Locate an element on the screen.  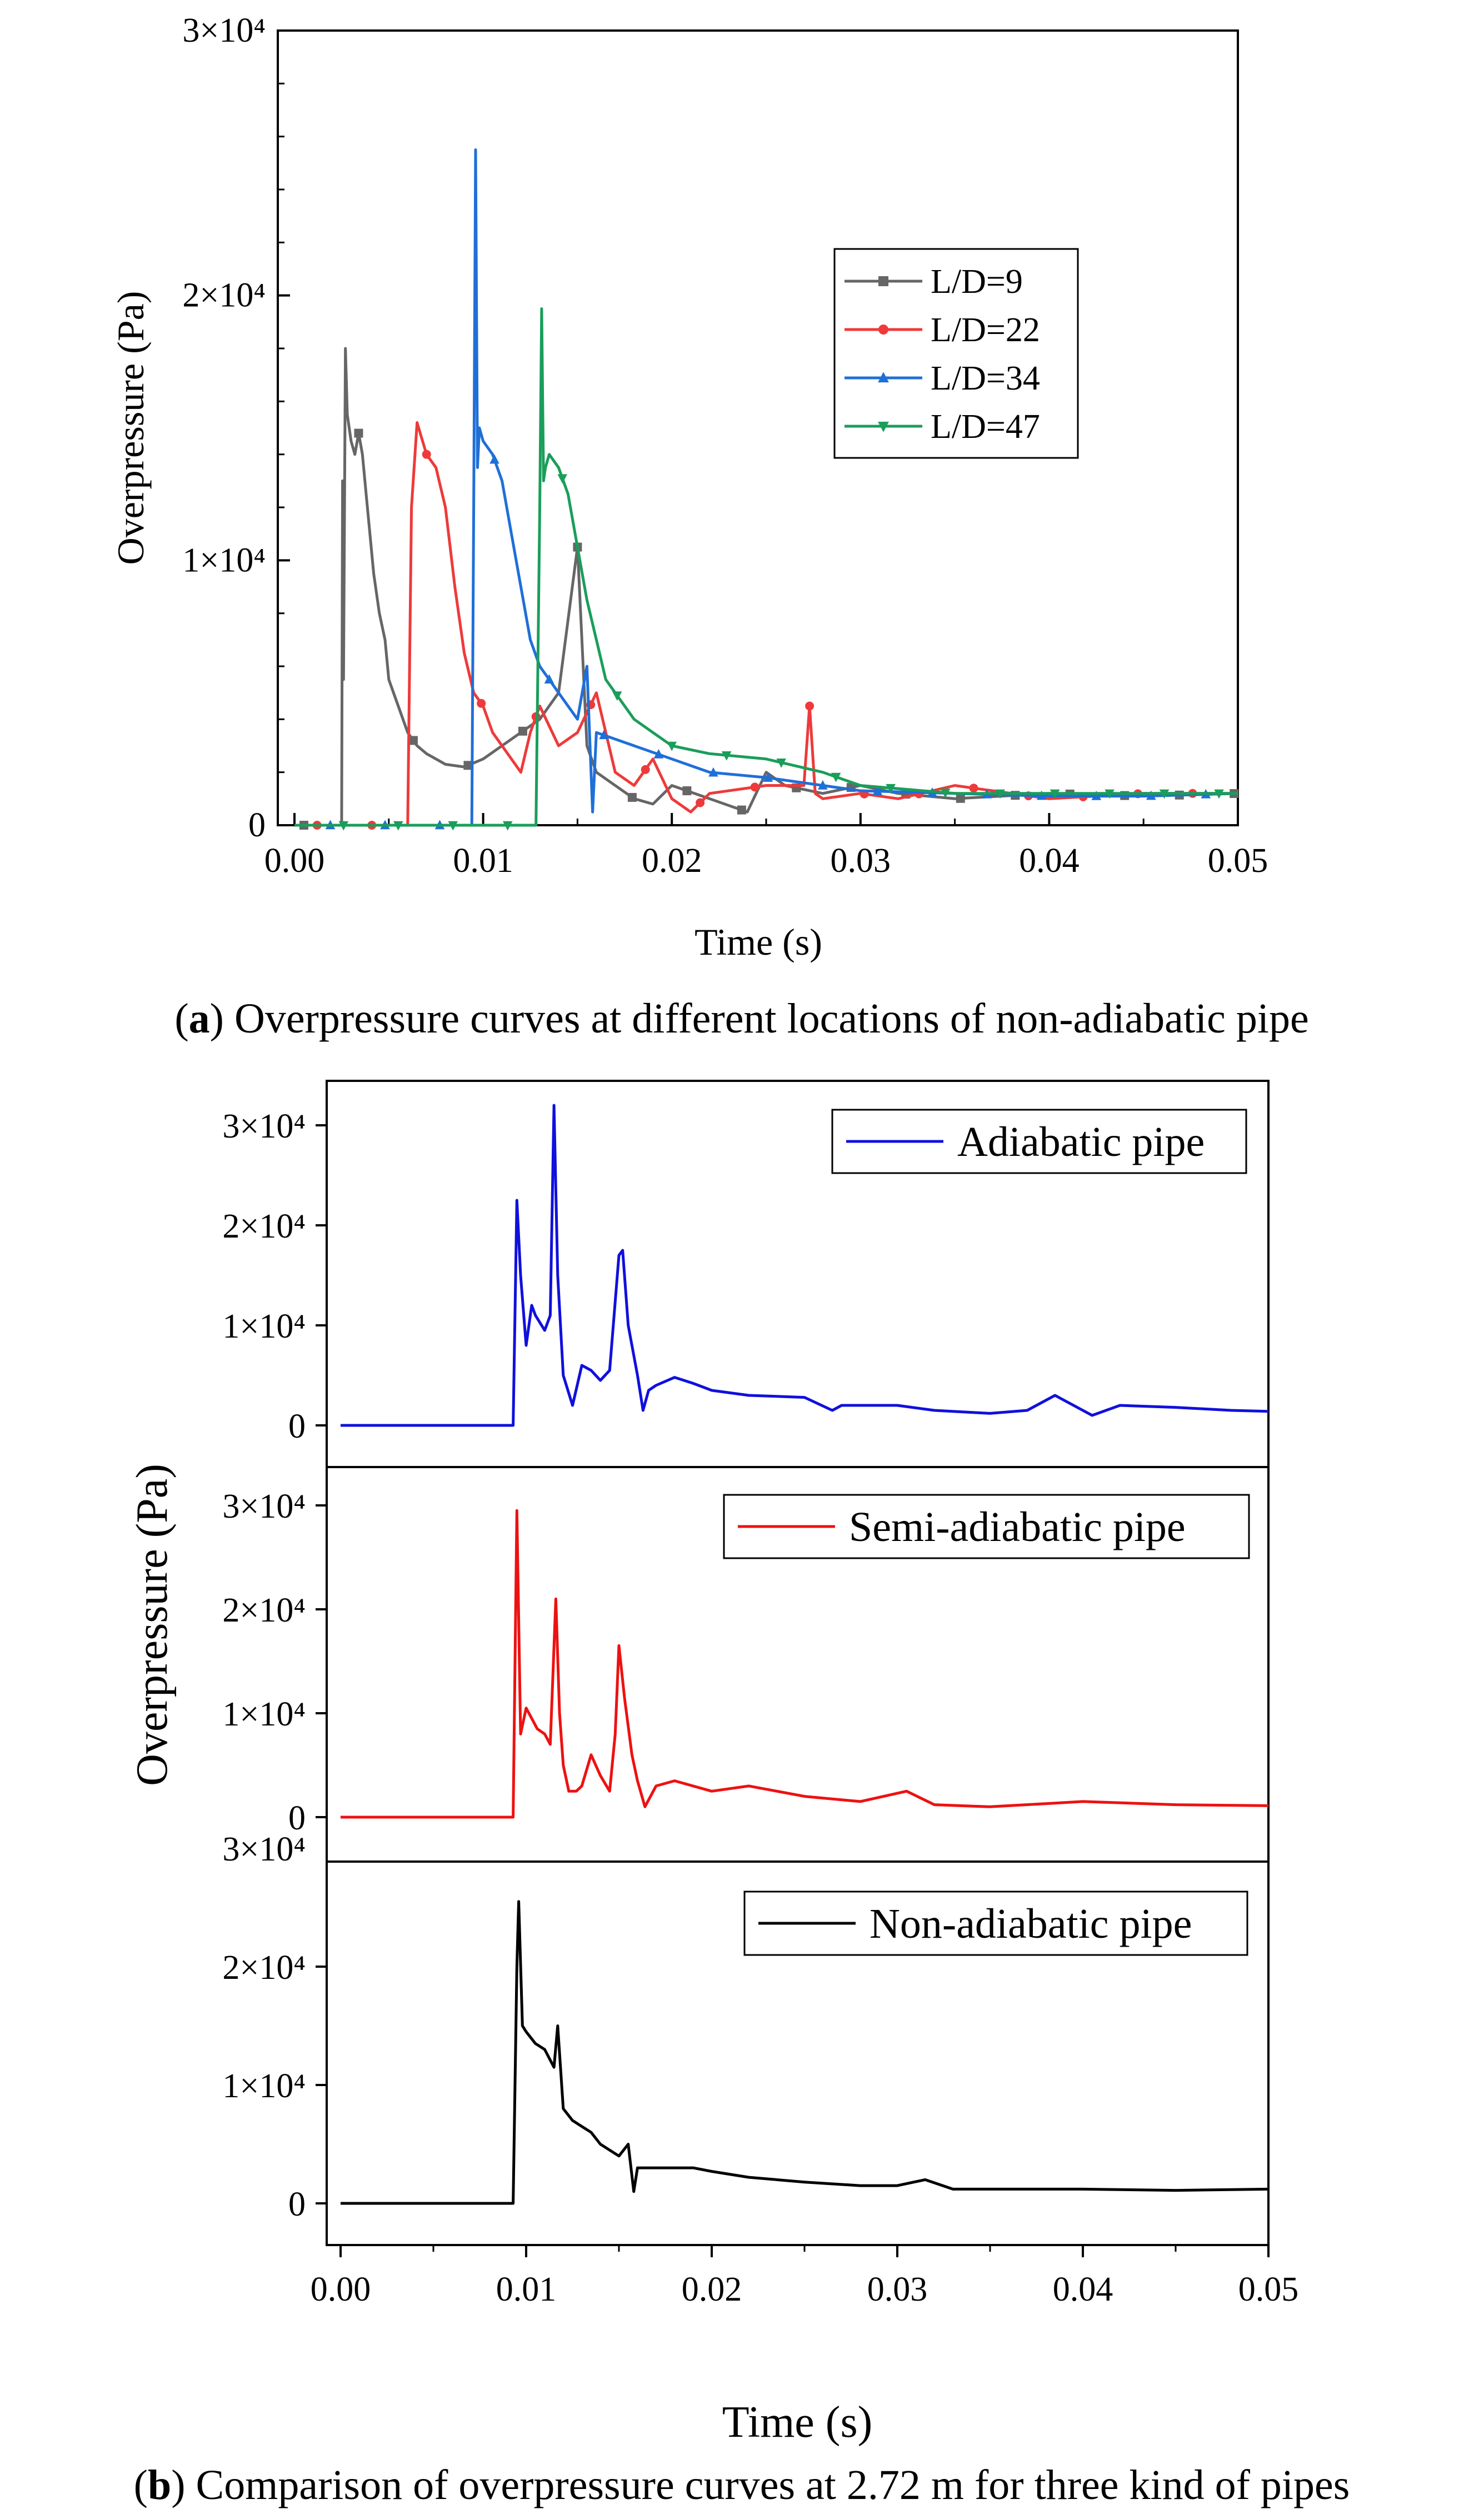
chart-a-y-tick-label: 2×10⁴ is located at coordinates (224, 296).